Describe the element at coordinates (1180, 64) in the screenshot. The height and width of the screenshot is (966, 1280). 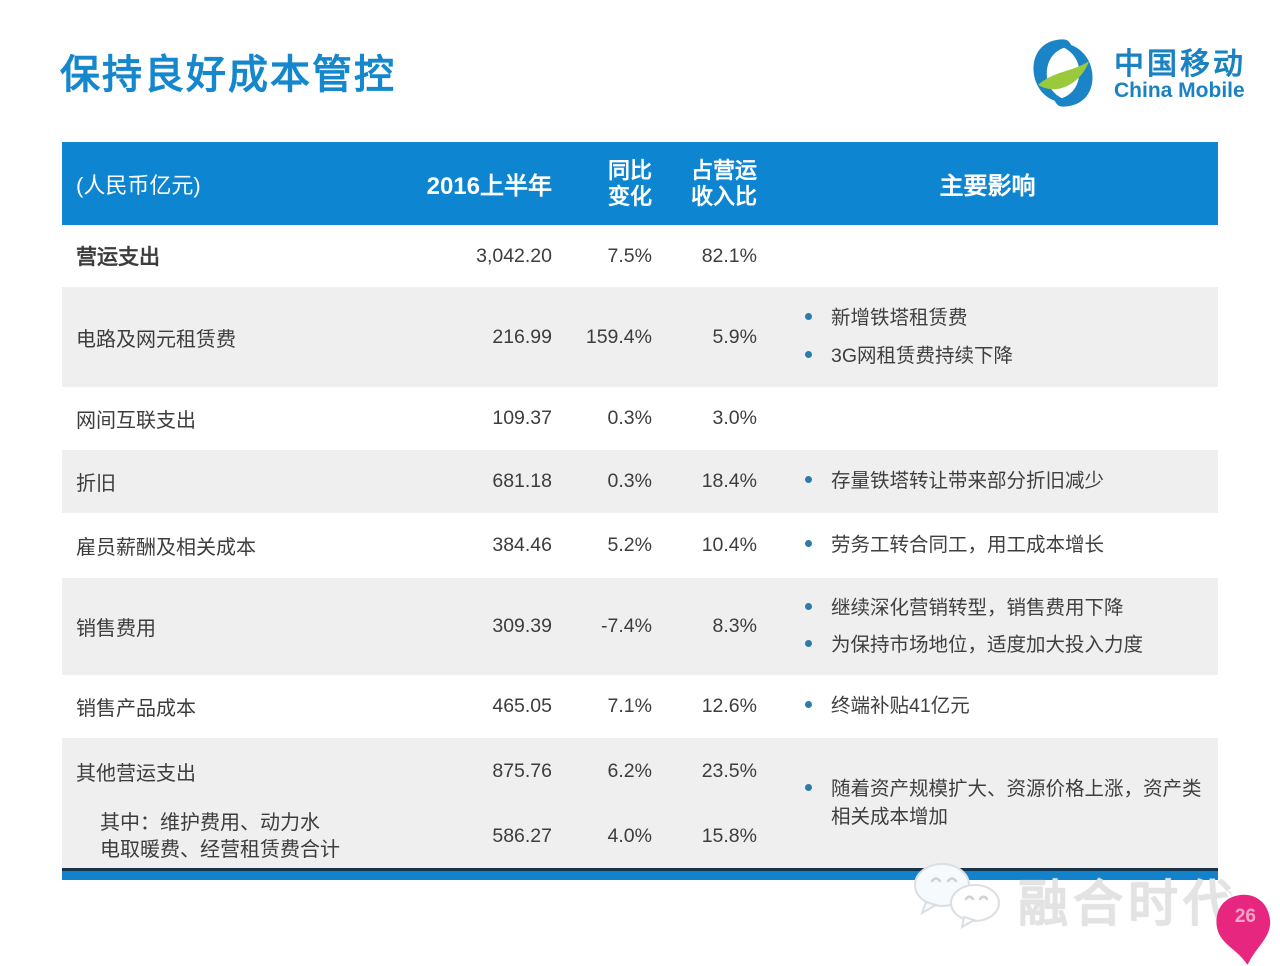
I see `logo-text-cn: 中国移动` at that location.